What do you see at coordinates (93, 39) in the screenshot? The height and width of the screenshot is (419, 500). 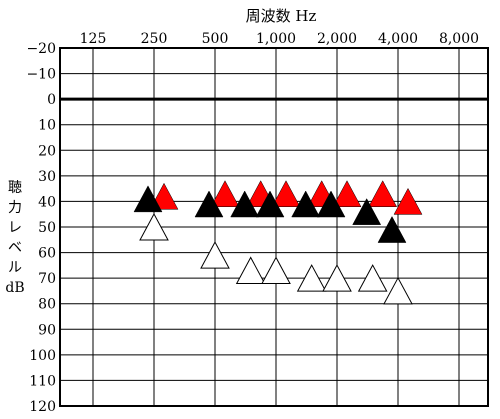 I see `x-tick-label: 125` at bounding box center [93, 39].